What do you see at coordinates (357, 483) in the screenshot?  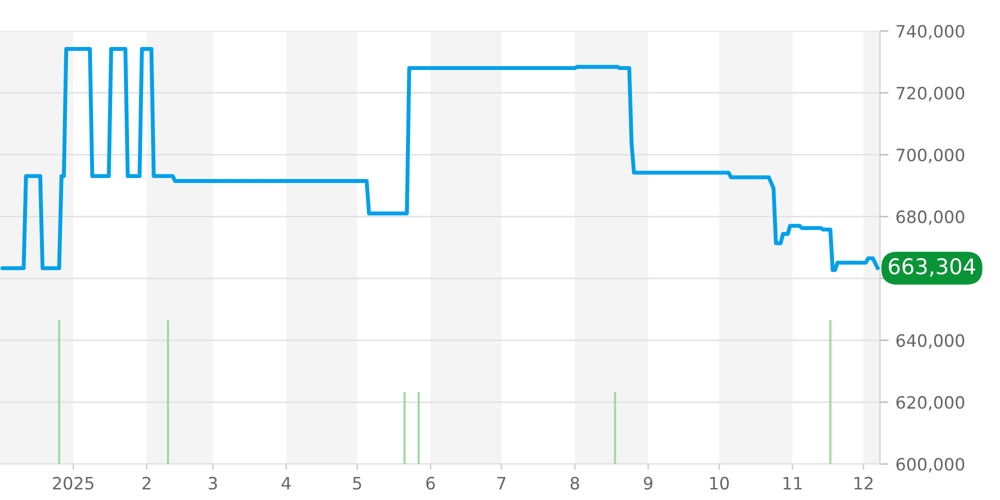 I see `x-tick-label: 5` at bounding box center [357, 483].